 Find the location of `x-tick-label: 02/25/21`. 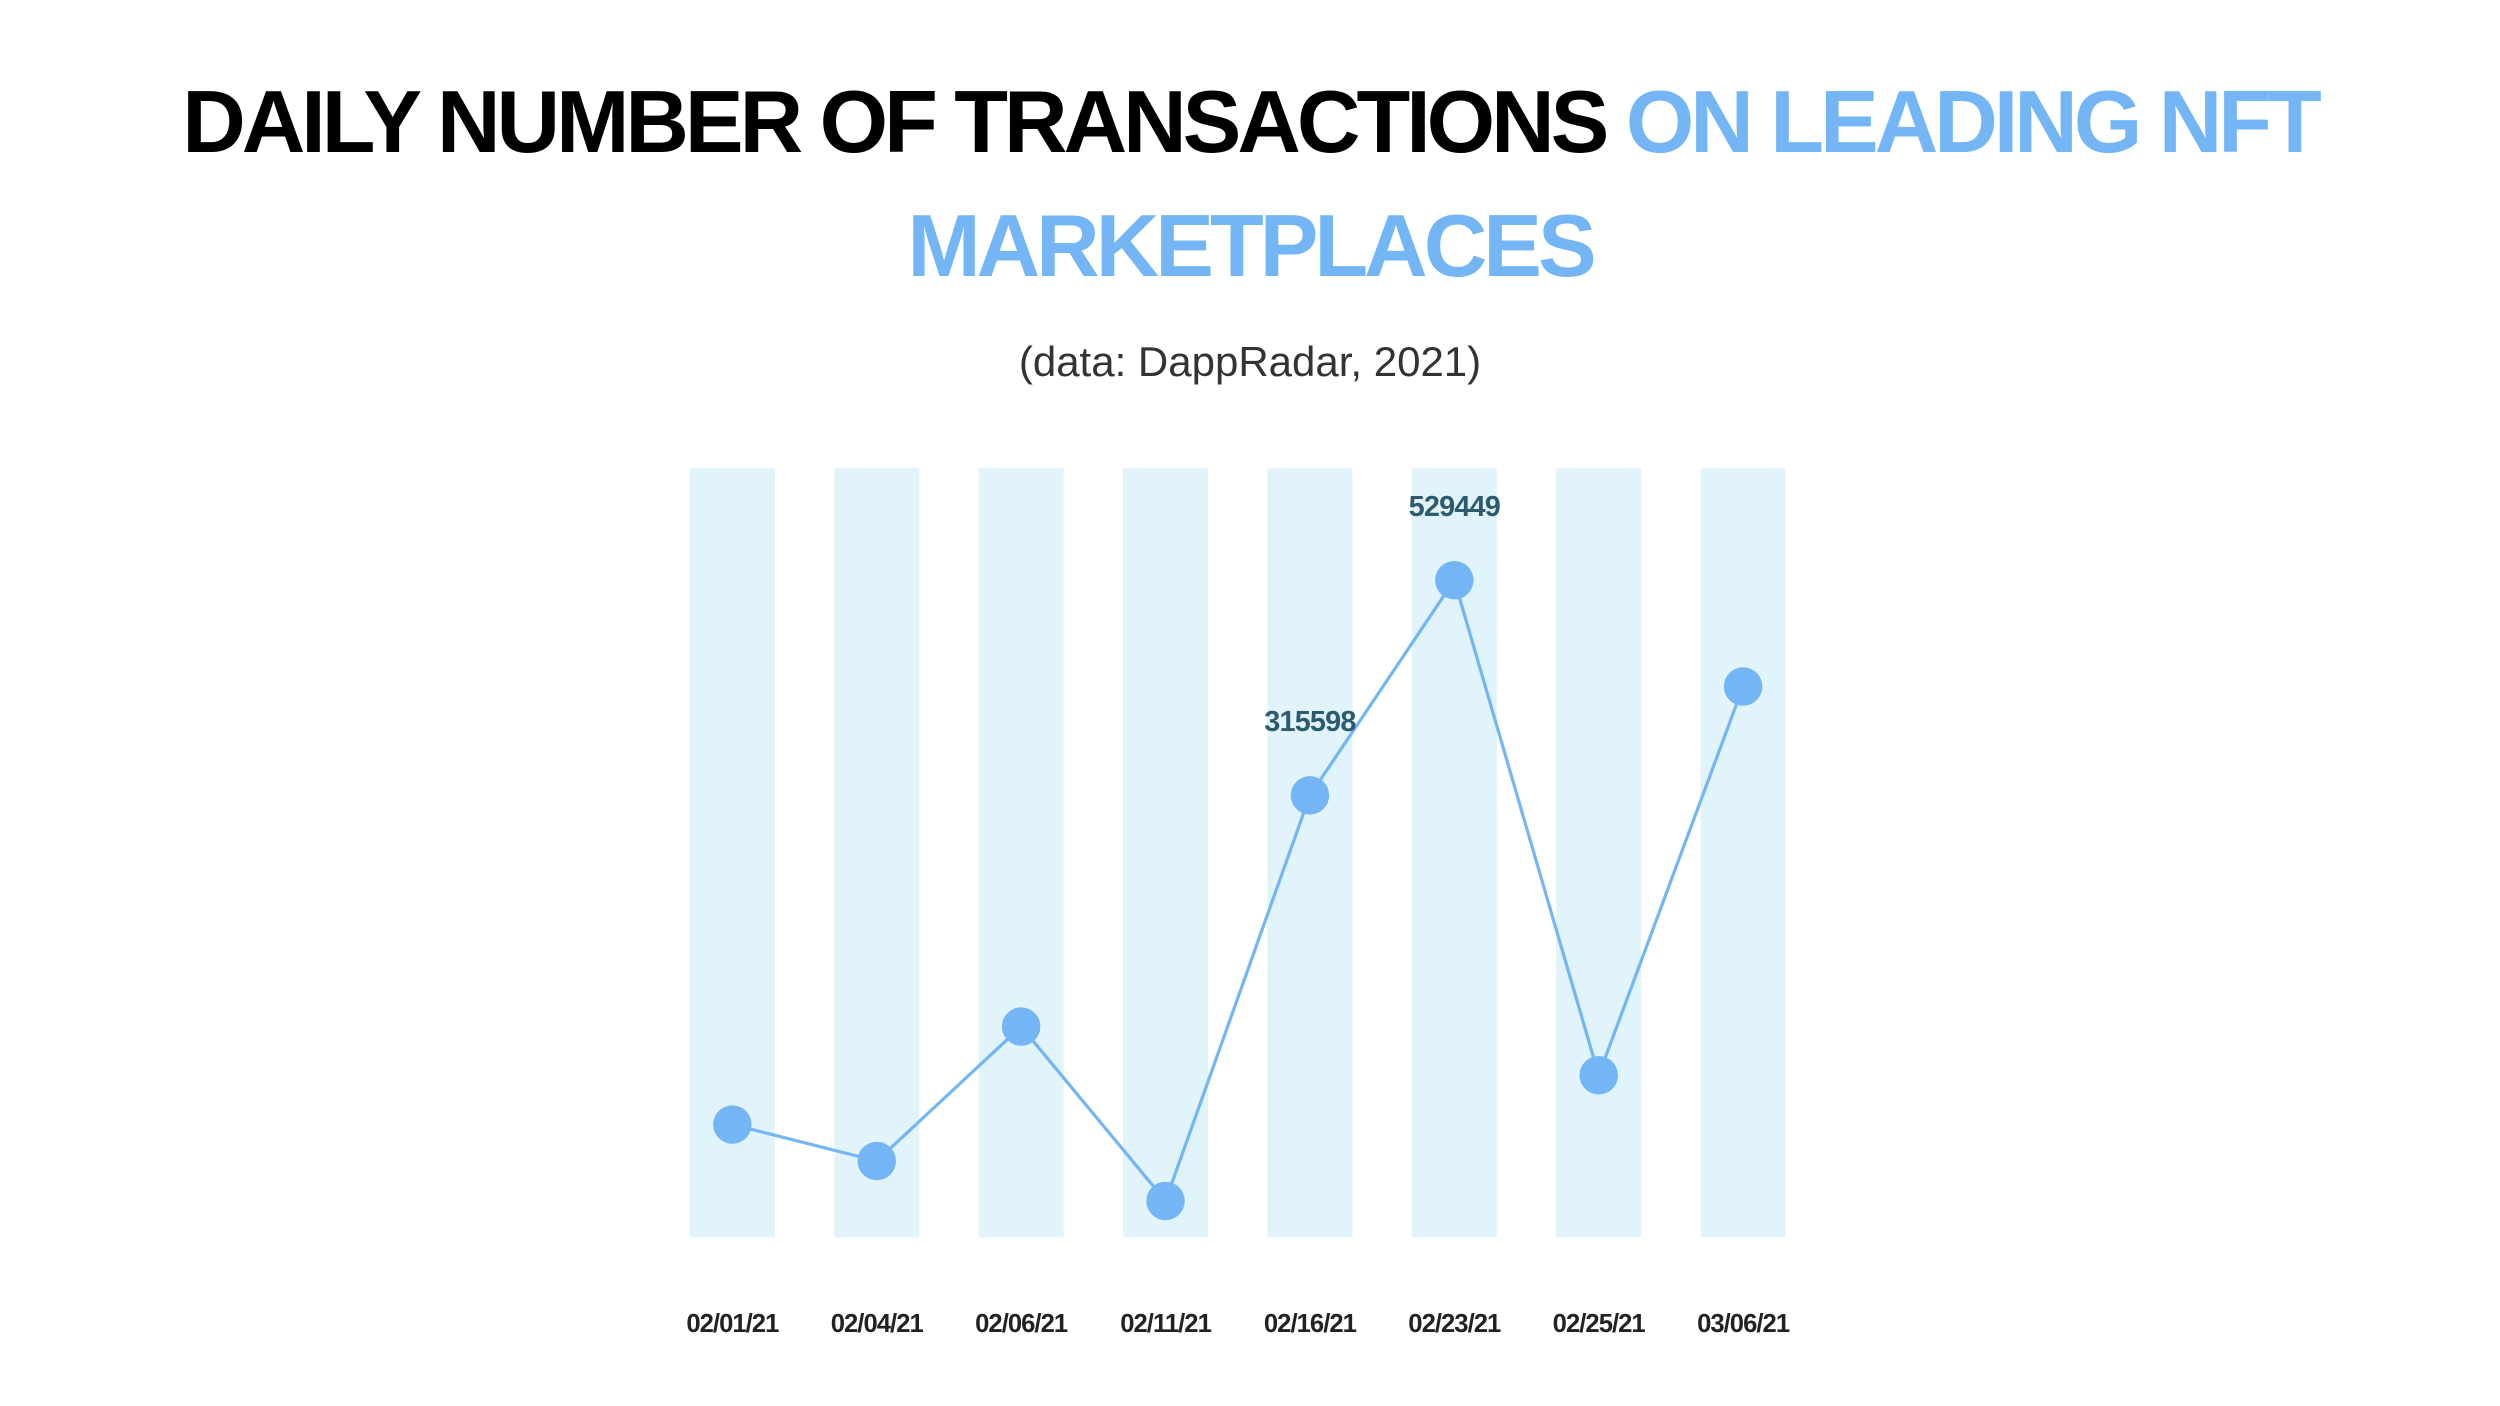

x-tick-label: 02/25/21 is located at coordinates (1599, 1324).